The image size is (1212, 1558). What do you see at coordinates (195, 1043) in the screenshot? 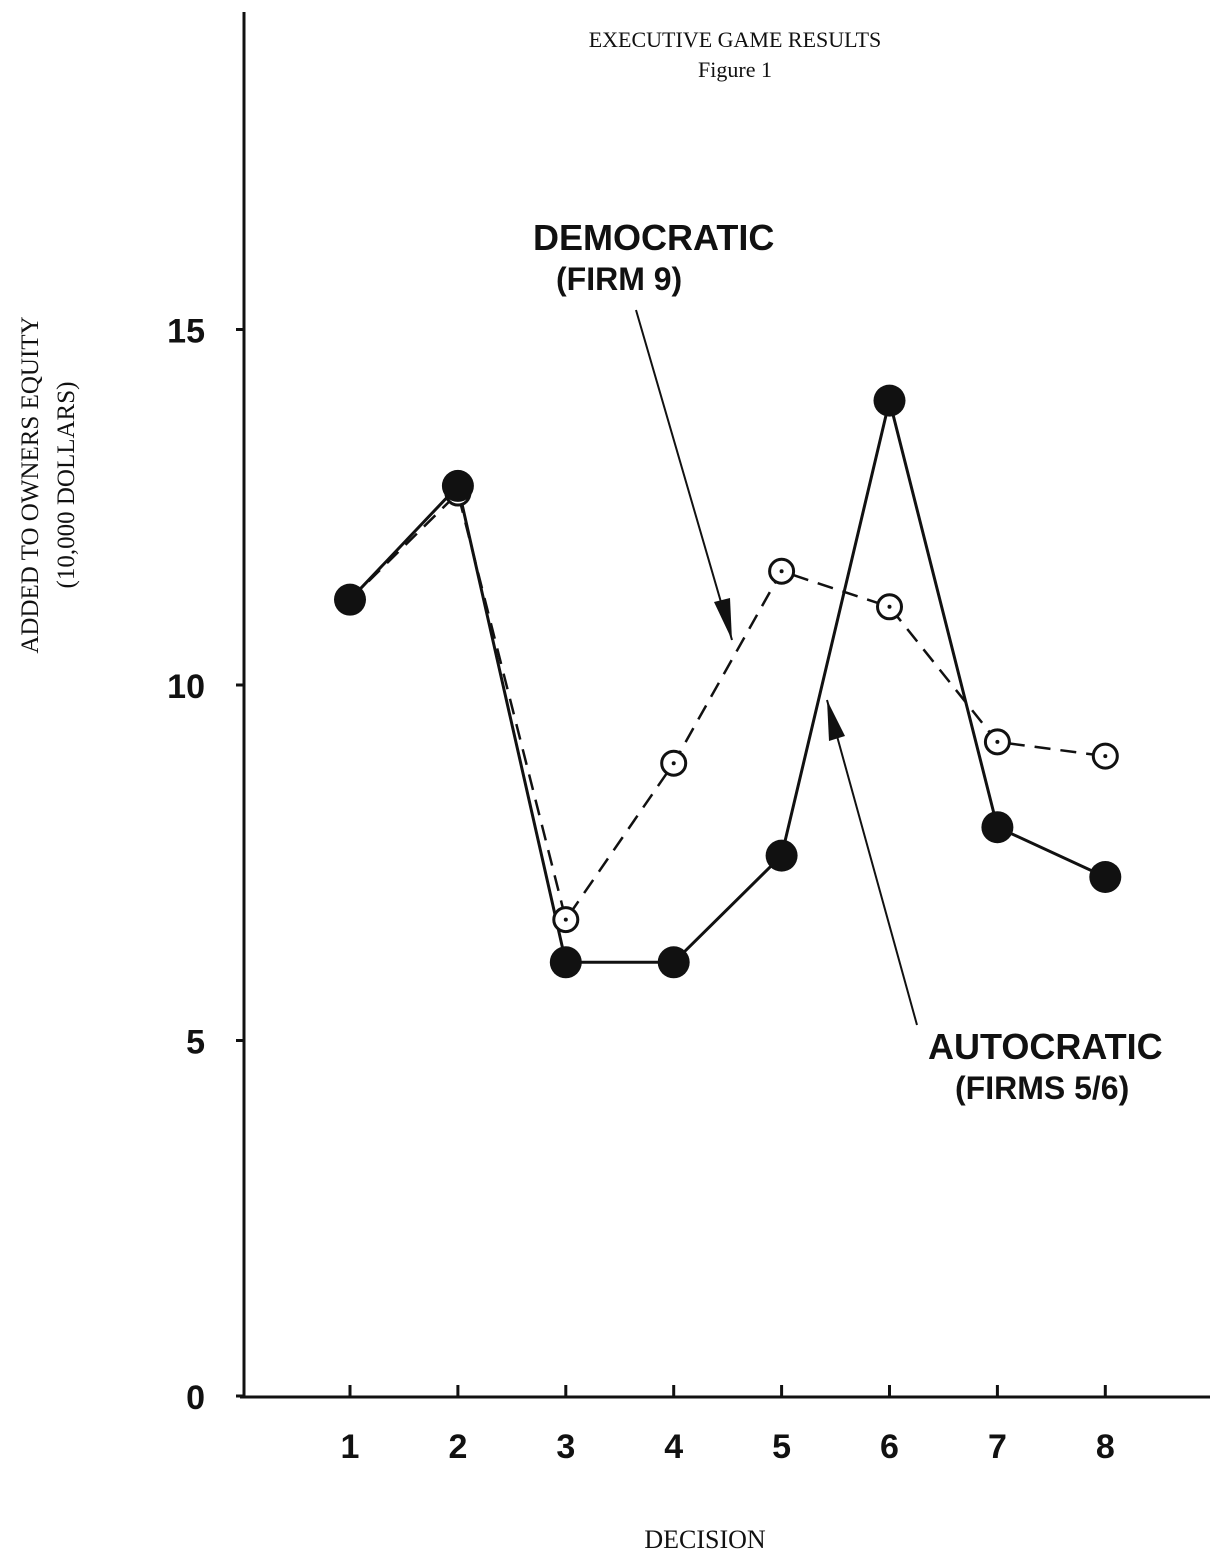
I see `y-tick-label: 5` at bounding box center [195, 1043].